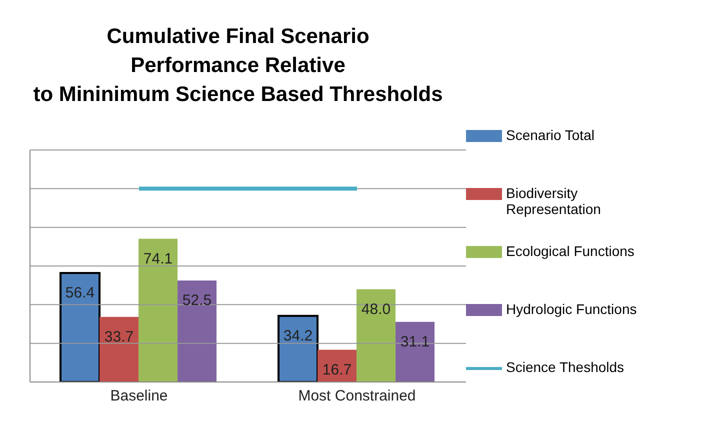  What do you see at coordinates (357, 396) in the screenshot?
I see `x-tick-label: Most Constrained` at bounding box center [357, 396].